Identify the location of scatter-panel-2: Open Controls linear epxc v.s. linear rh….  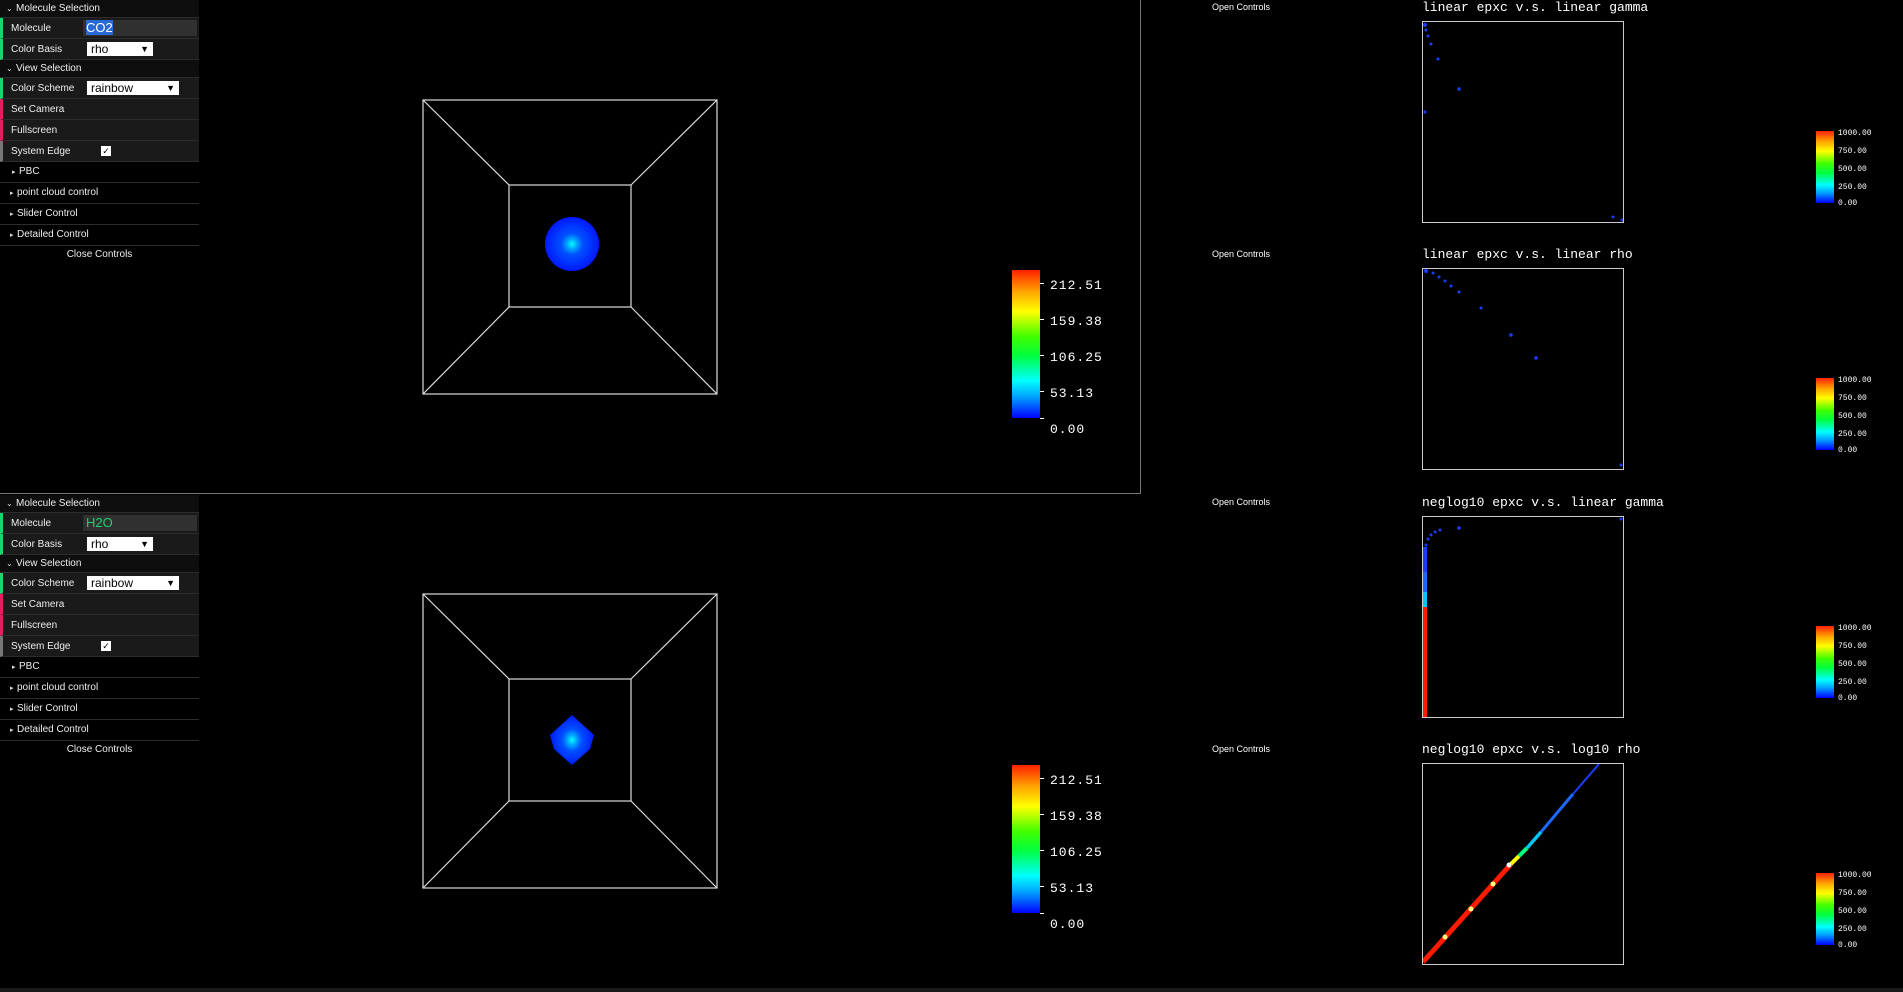
(1551, 369).